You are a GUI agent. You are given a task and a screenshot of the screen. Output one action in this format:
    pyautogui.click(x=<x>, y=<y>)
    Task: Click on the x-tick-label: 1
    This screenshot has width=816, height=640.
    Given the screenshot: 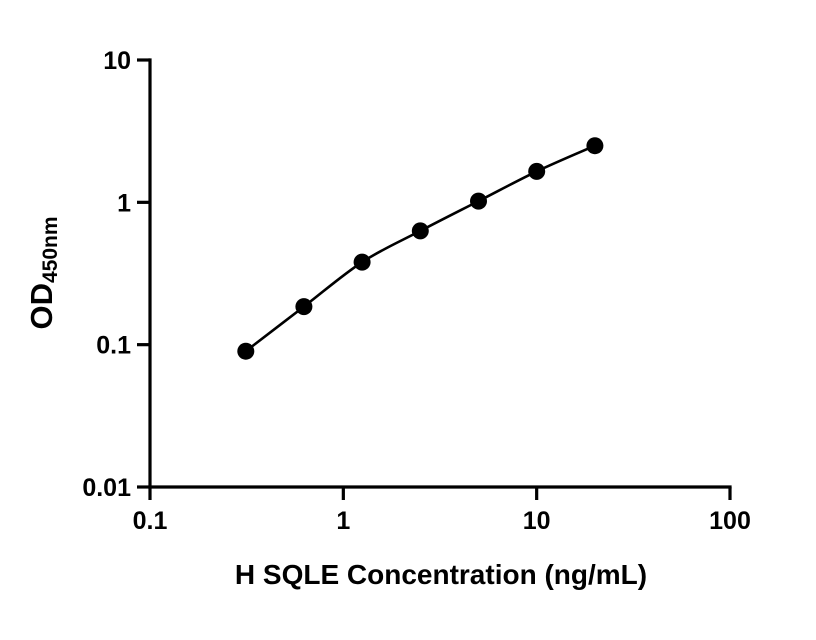 What is the action you would take?
    pyautogui.click(x=343, y=521)
    